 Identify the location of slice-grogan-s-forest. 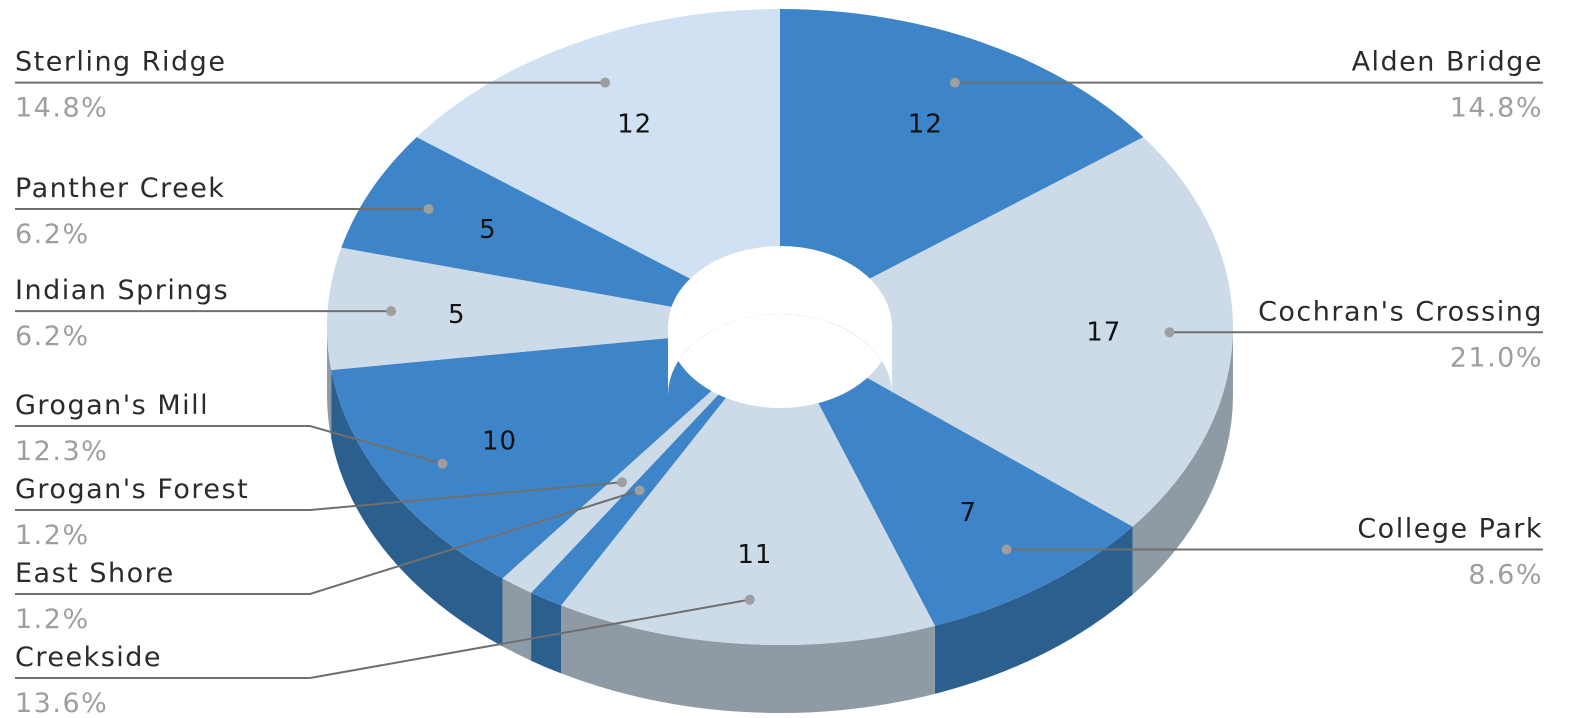
(610, 492).